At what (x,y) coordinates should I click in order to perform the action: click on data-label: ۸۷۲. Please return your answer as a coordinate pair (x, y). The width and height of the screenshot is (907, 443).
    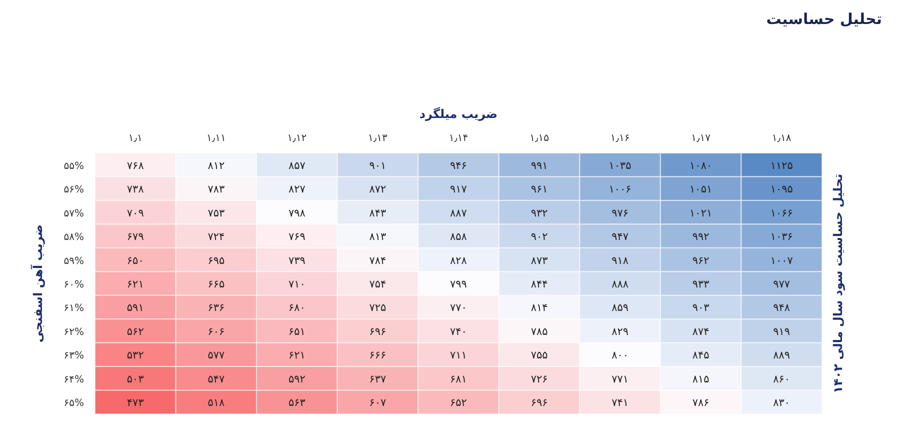
    Looking at the image, I should click on (378, 190).